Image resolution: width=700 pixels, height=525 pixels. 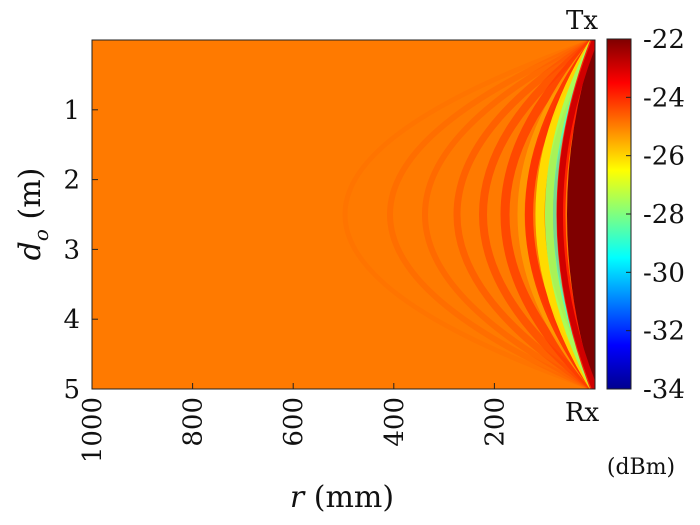 What do you see at coordinates (664, 390) in the screenshot?
I see `colorbar-tick-label: -34` at bounding box center [664, 390].